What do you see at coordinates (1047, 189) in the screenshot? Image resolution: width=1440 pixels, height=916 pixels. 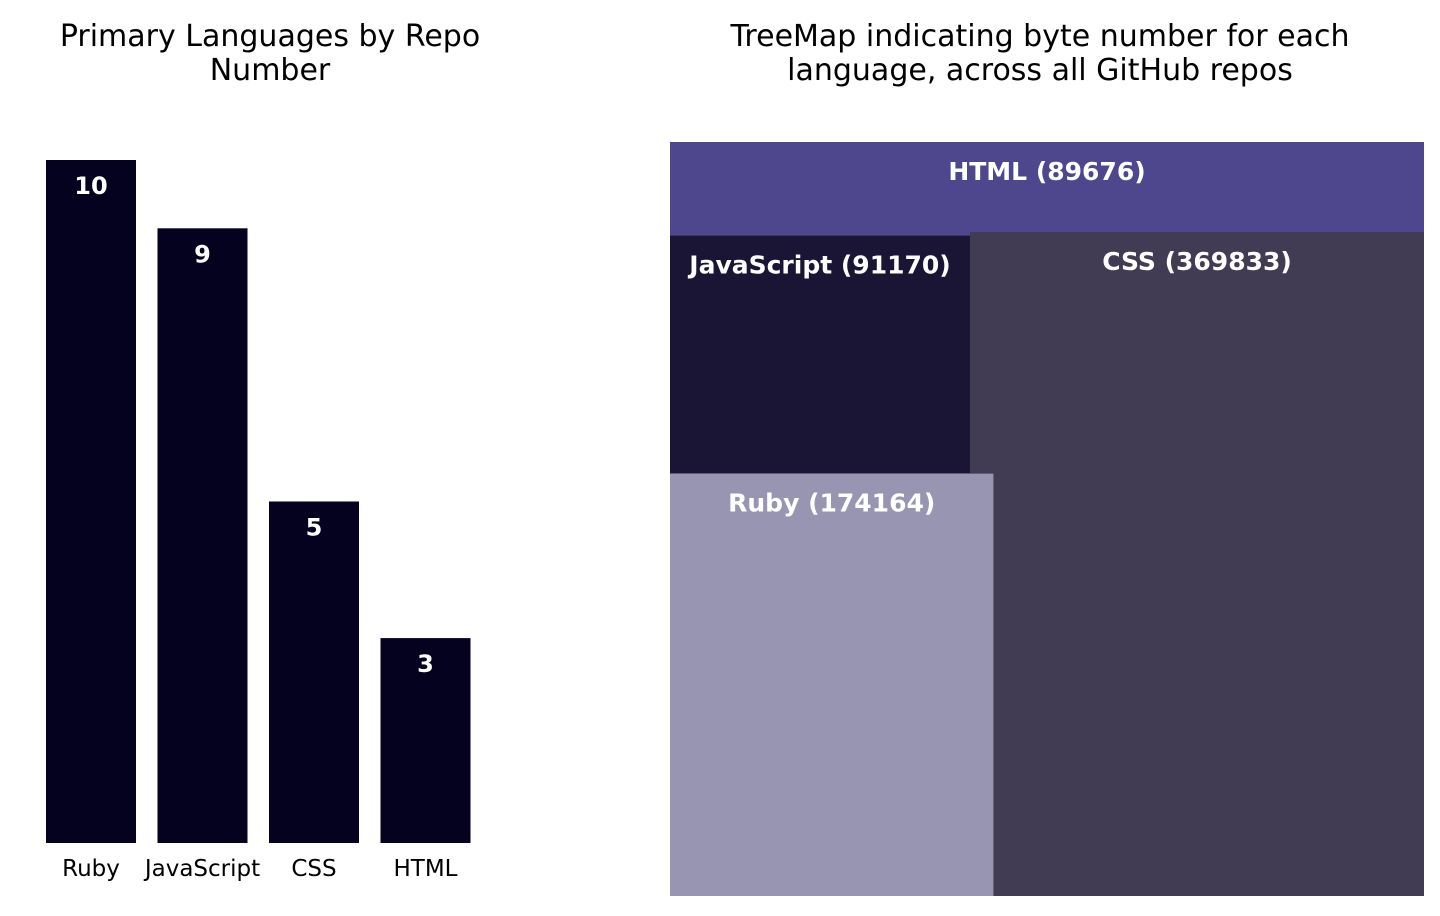 I see `treemap-cell-html` at bounding box center [1047, 189].